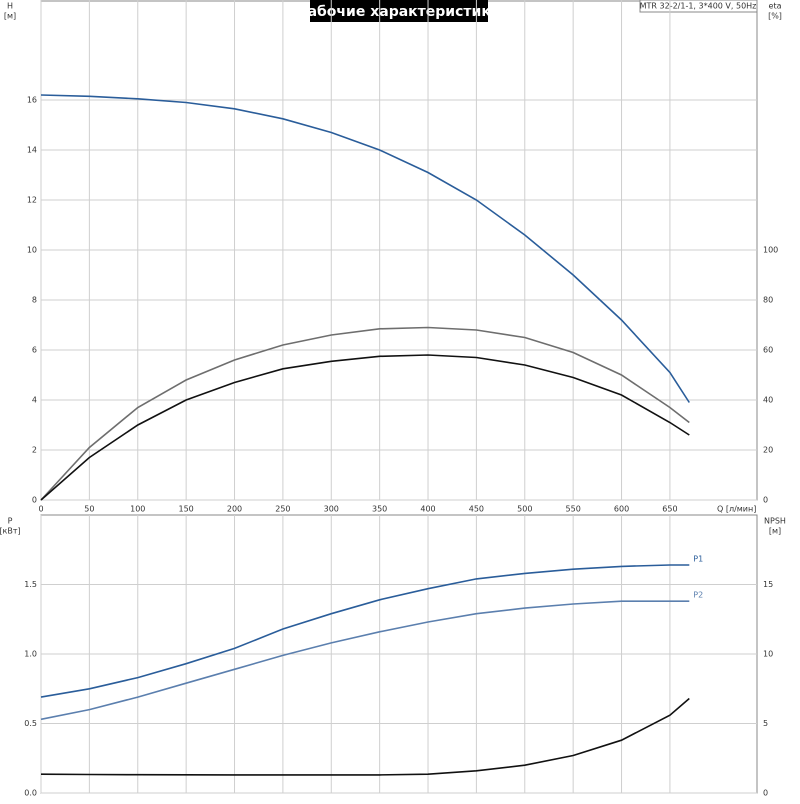 The height and width of the screenshot is (804, 800). I want to click on y2-tick-label: 60, so click(768, 350).